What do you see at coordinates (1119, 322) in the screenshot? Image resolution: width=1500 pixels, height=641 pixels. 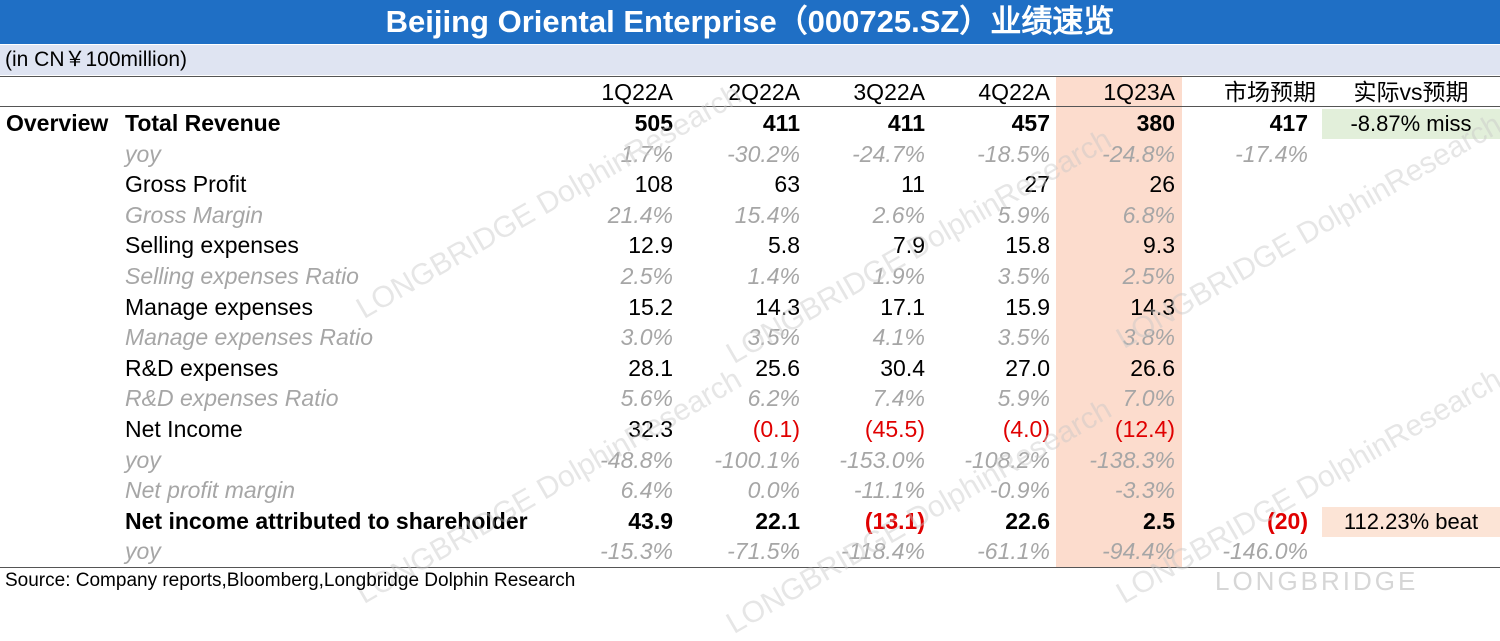 I see `current-quarter-highlight` at bounding box center [1119, 322].